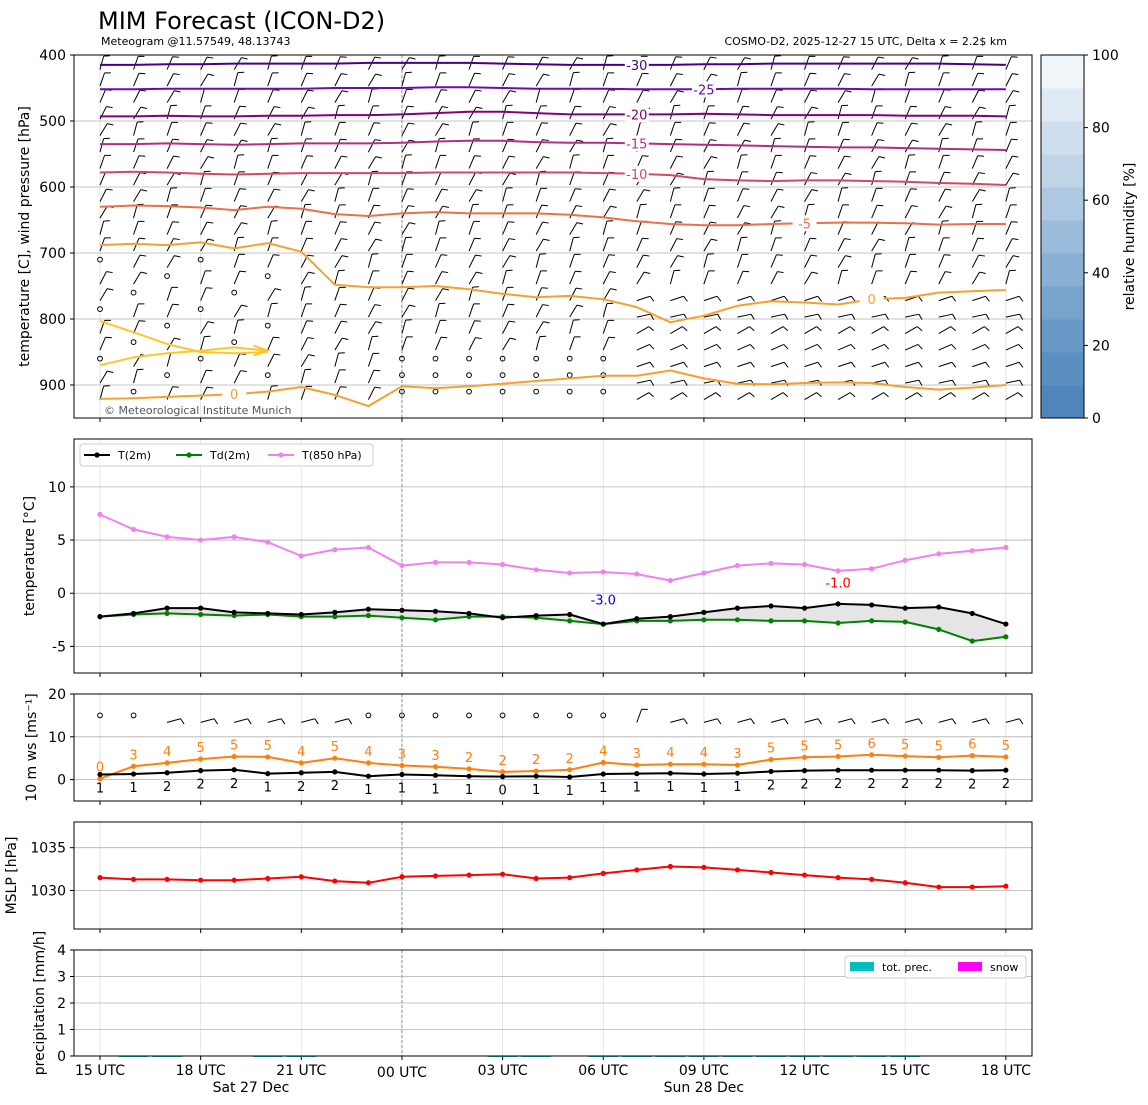 The height and width of the screenshot is (1105, 1148). Describe the element at coordinates (268, 746) in the screenshot. I see `wind-speed-label: 5` at that location.